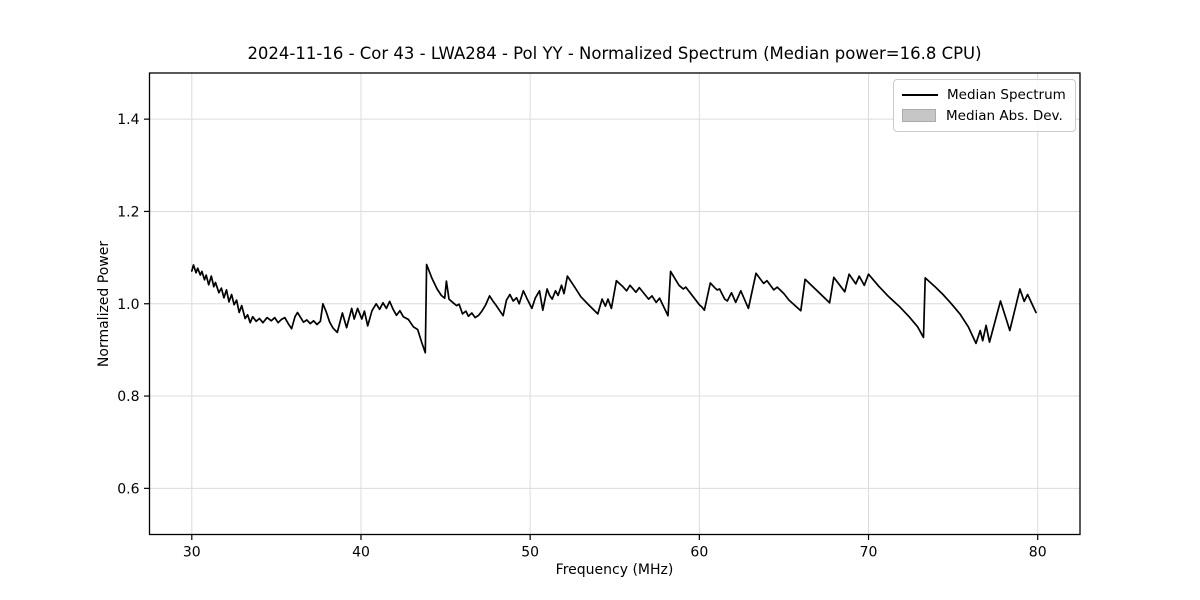 Image resolution: width=1200 pixels, height=600 pixels. I want to click on patch-swatch-icon, so click(919, 116).